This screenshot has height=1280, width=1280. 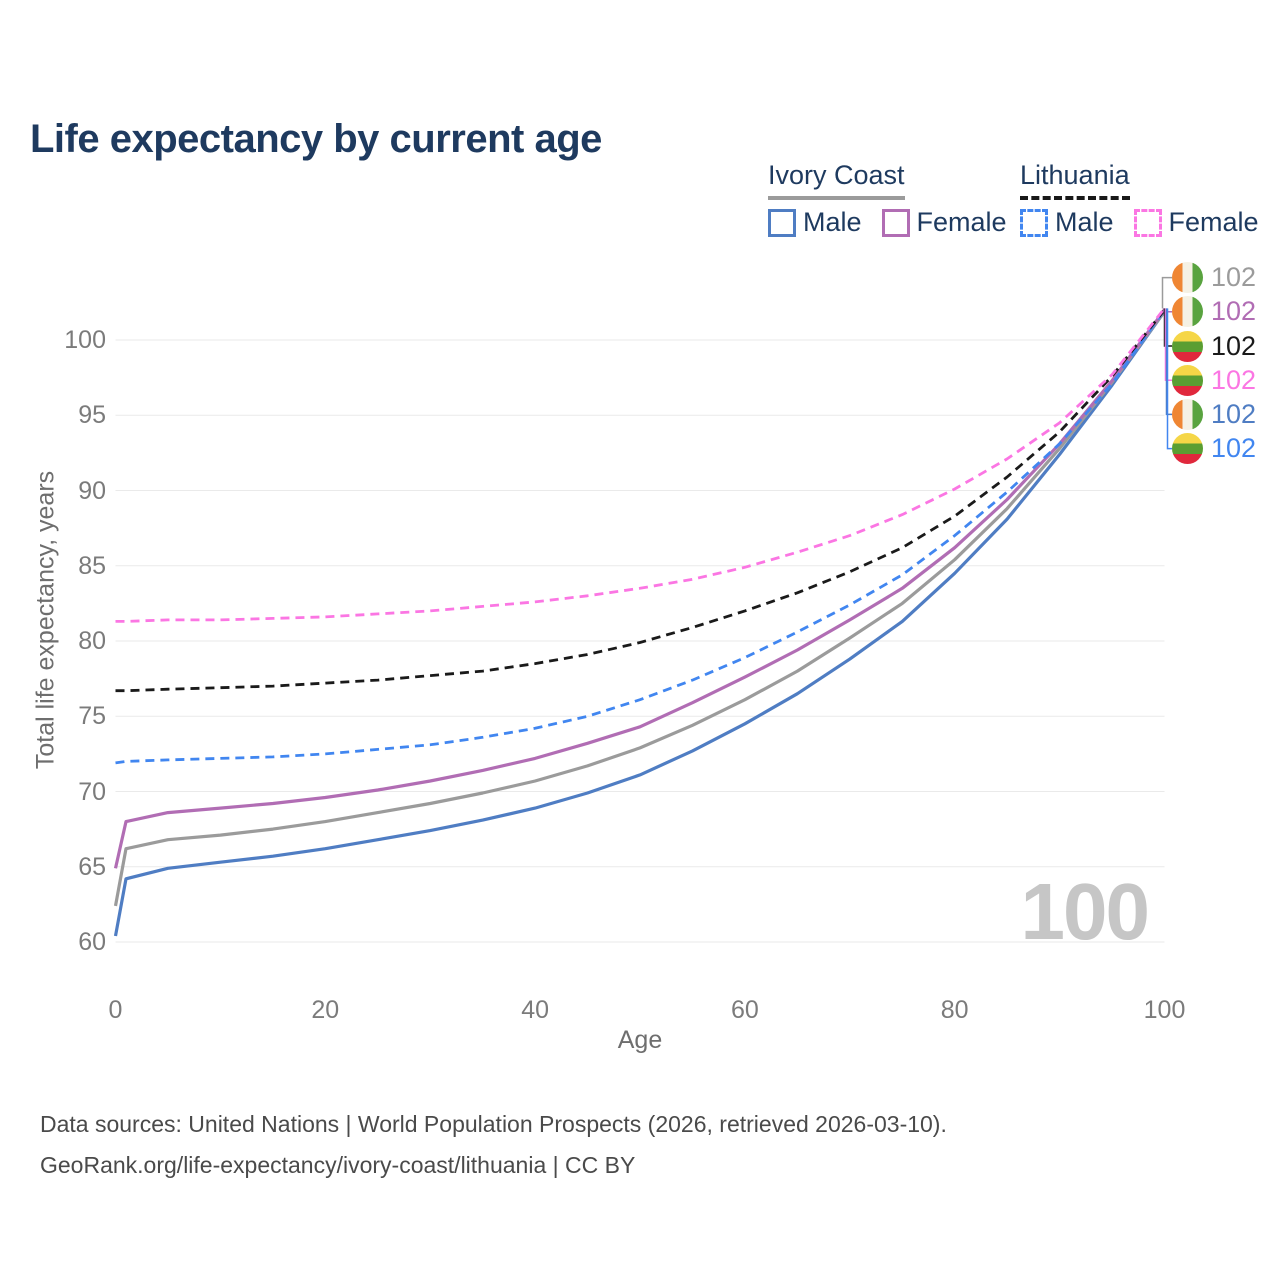 What do you see at coordinates (92, 415) in the screenshot?
I see `y-tick-label: 95` at bounding box center [92, 415].